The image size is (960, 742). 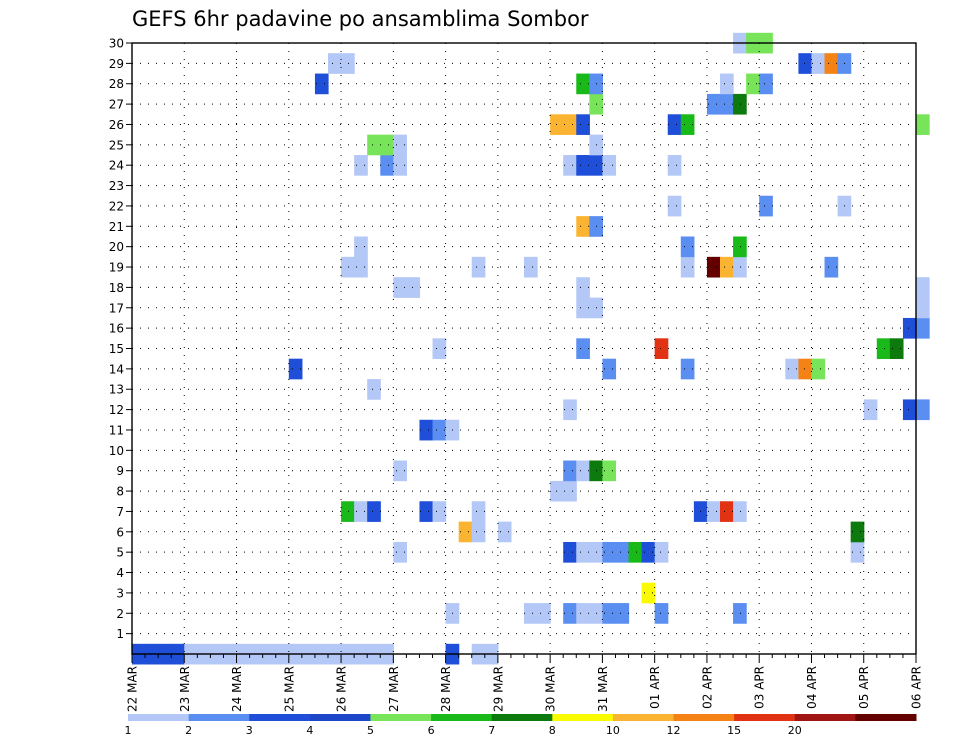 I want to click on x-tick-label: 26 MAR, so click(x=342, y=689).